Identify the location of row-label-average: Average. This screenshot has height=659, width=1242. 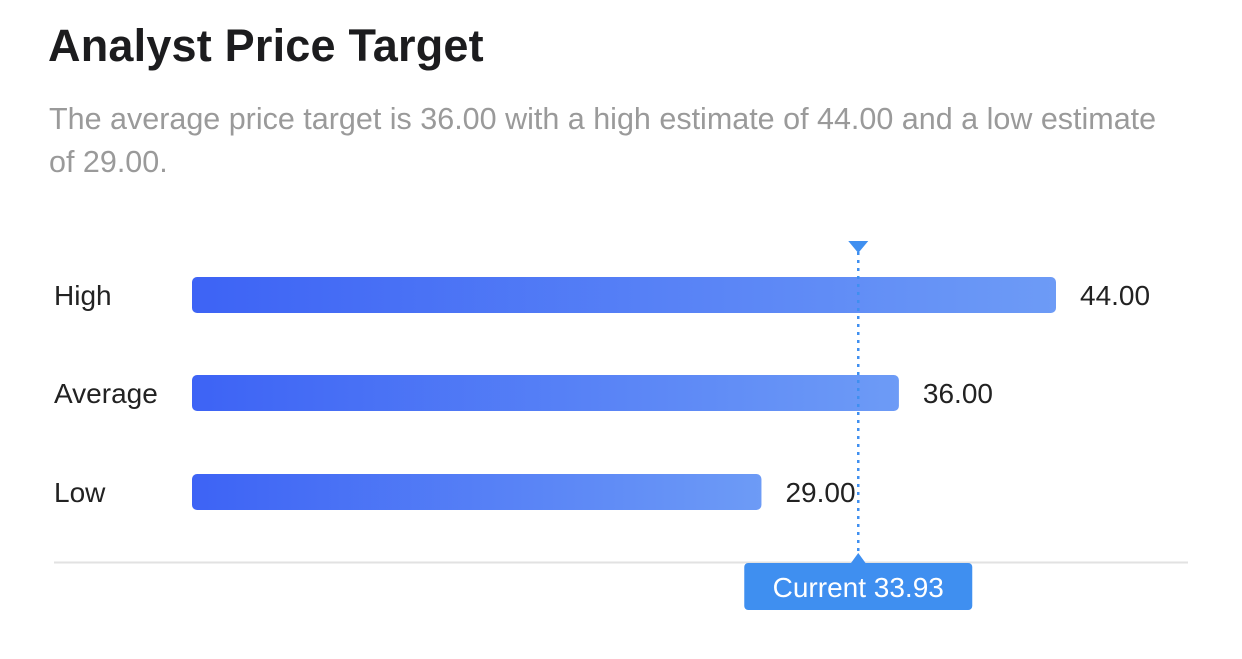
(106, 393).